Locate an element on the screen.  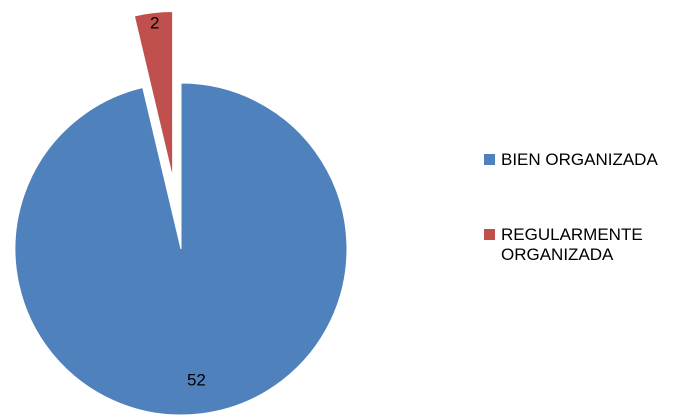
legend-label: BIEN ORGANIZADA is located at coordinates (579, 159).